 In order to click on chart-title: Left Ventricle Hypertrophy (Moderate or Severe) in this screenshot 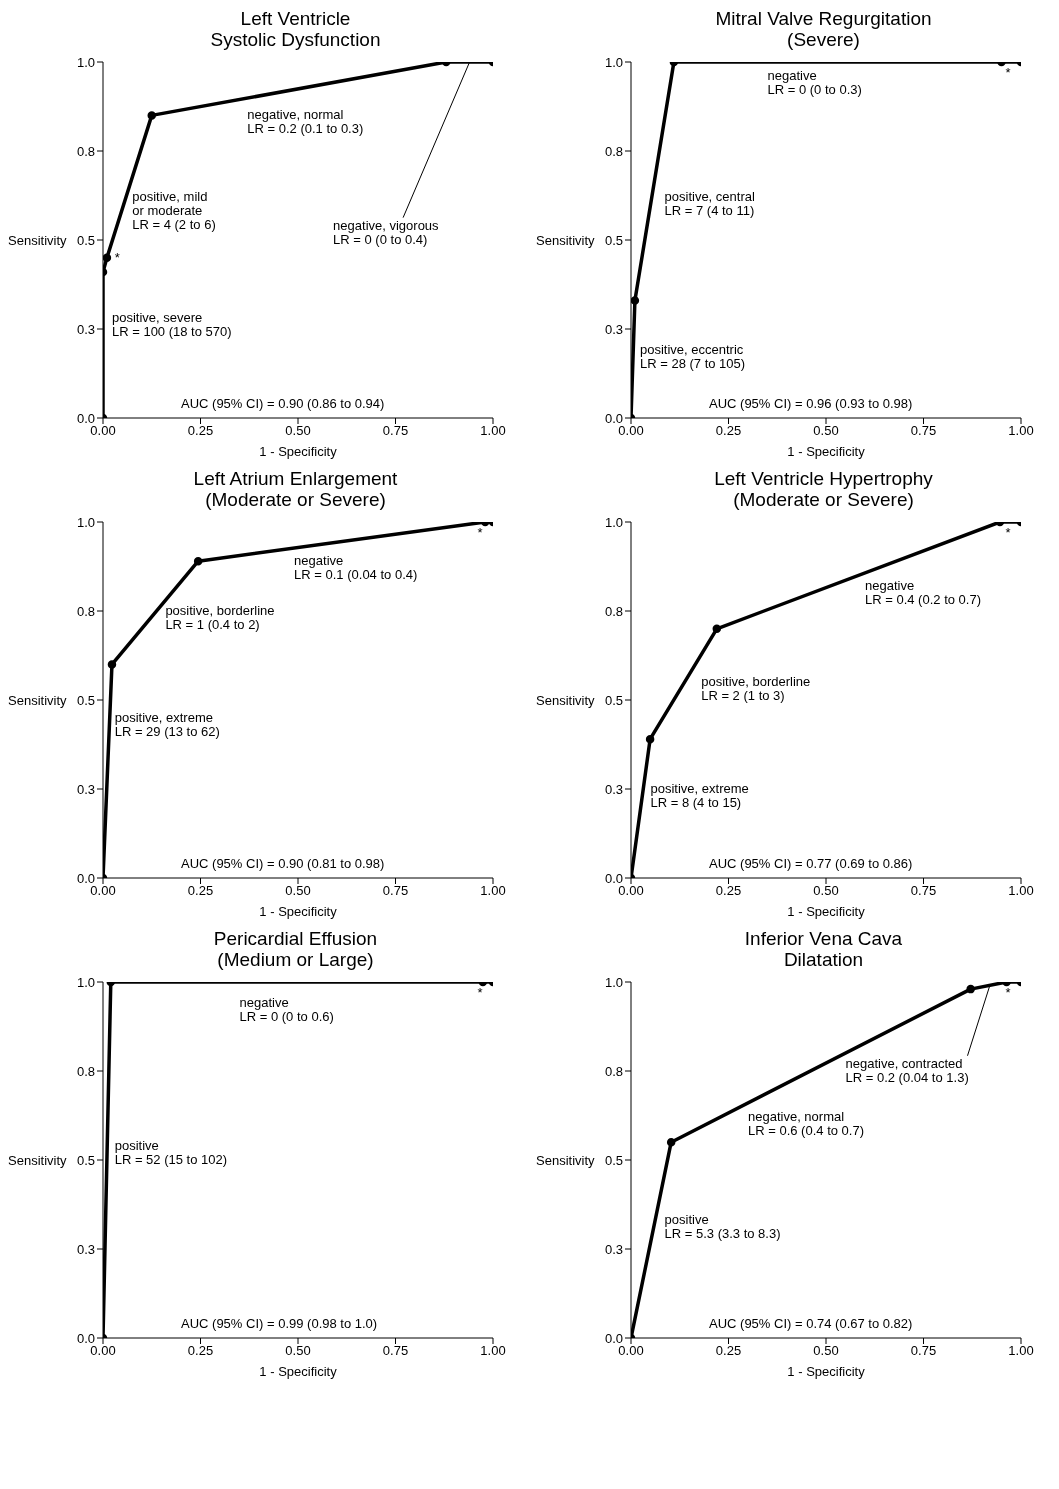, I will do `click(823, 489)`.